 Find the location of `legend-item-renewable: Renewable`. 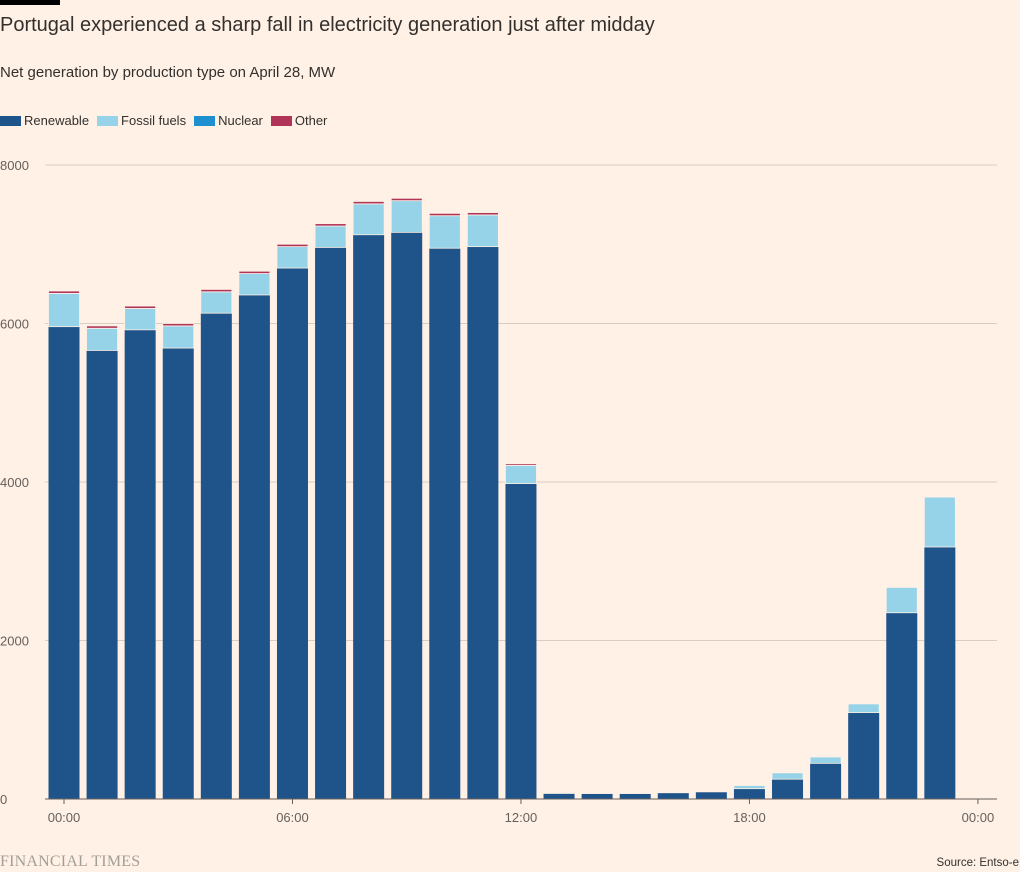

legend-item-renewable: Renewable is located at coordinates (44, 120).